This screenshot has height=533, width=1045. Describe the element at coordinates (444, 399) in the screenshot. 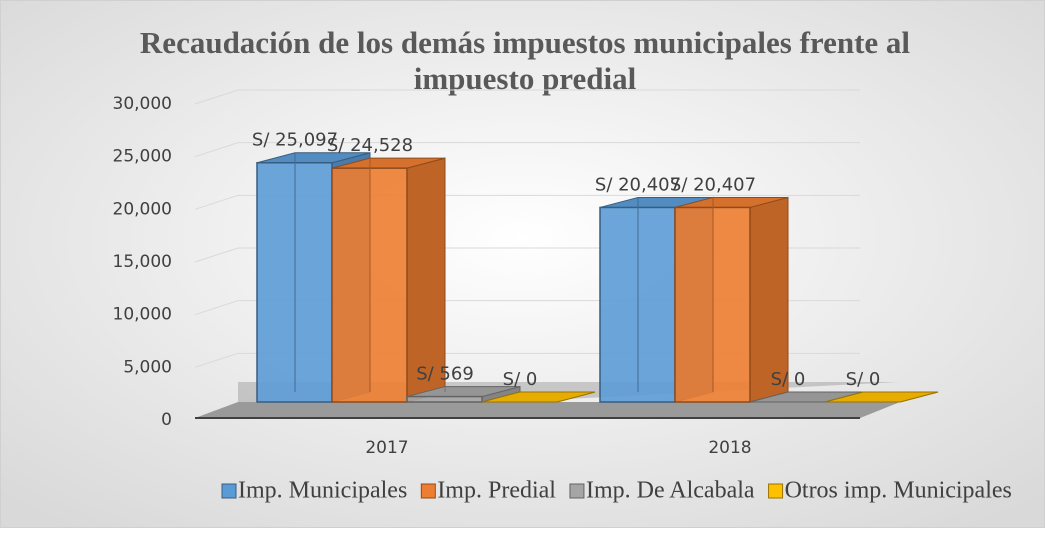

I see `bar-front` at that location.